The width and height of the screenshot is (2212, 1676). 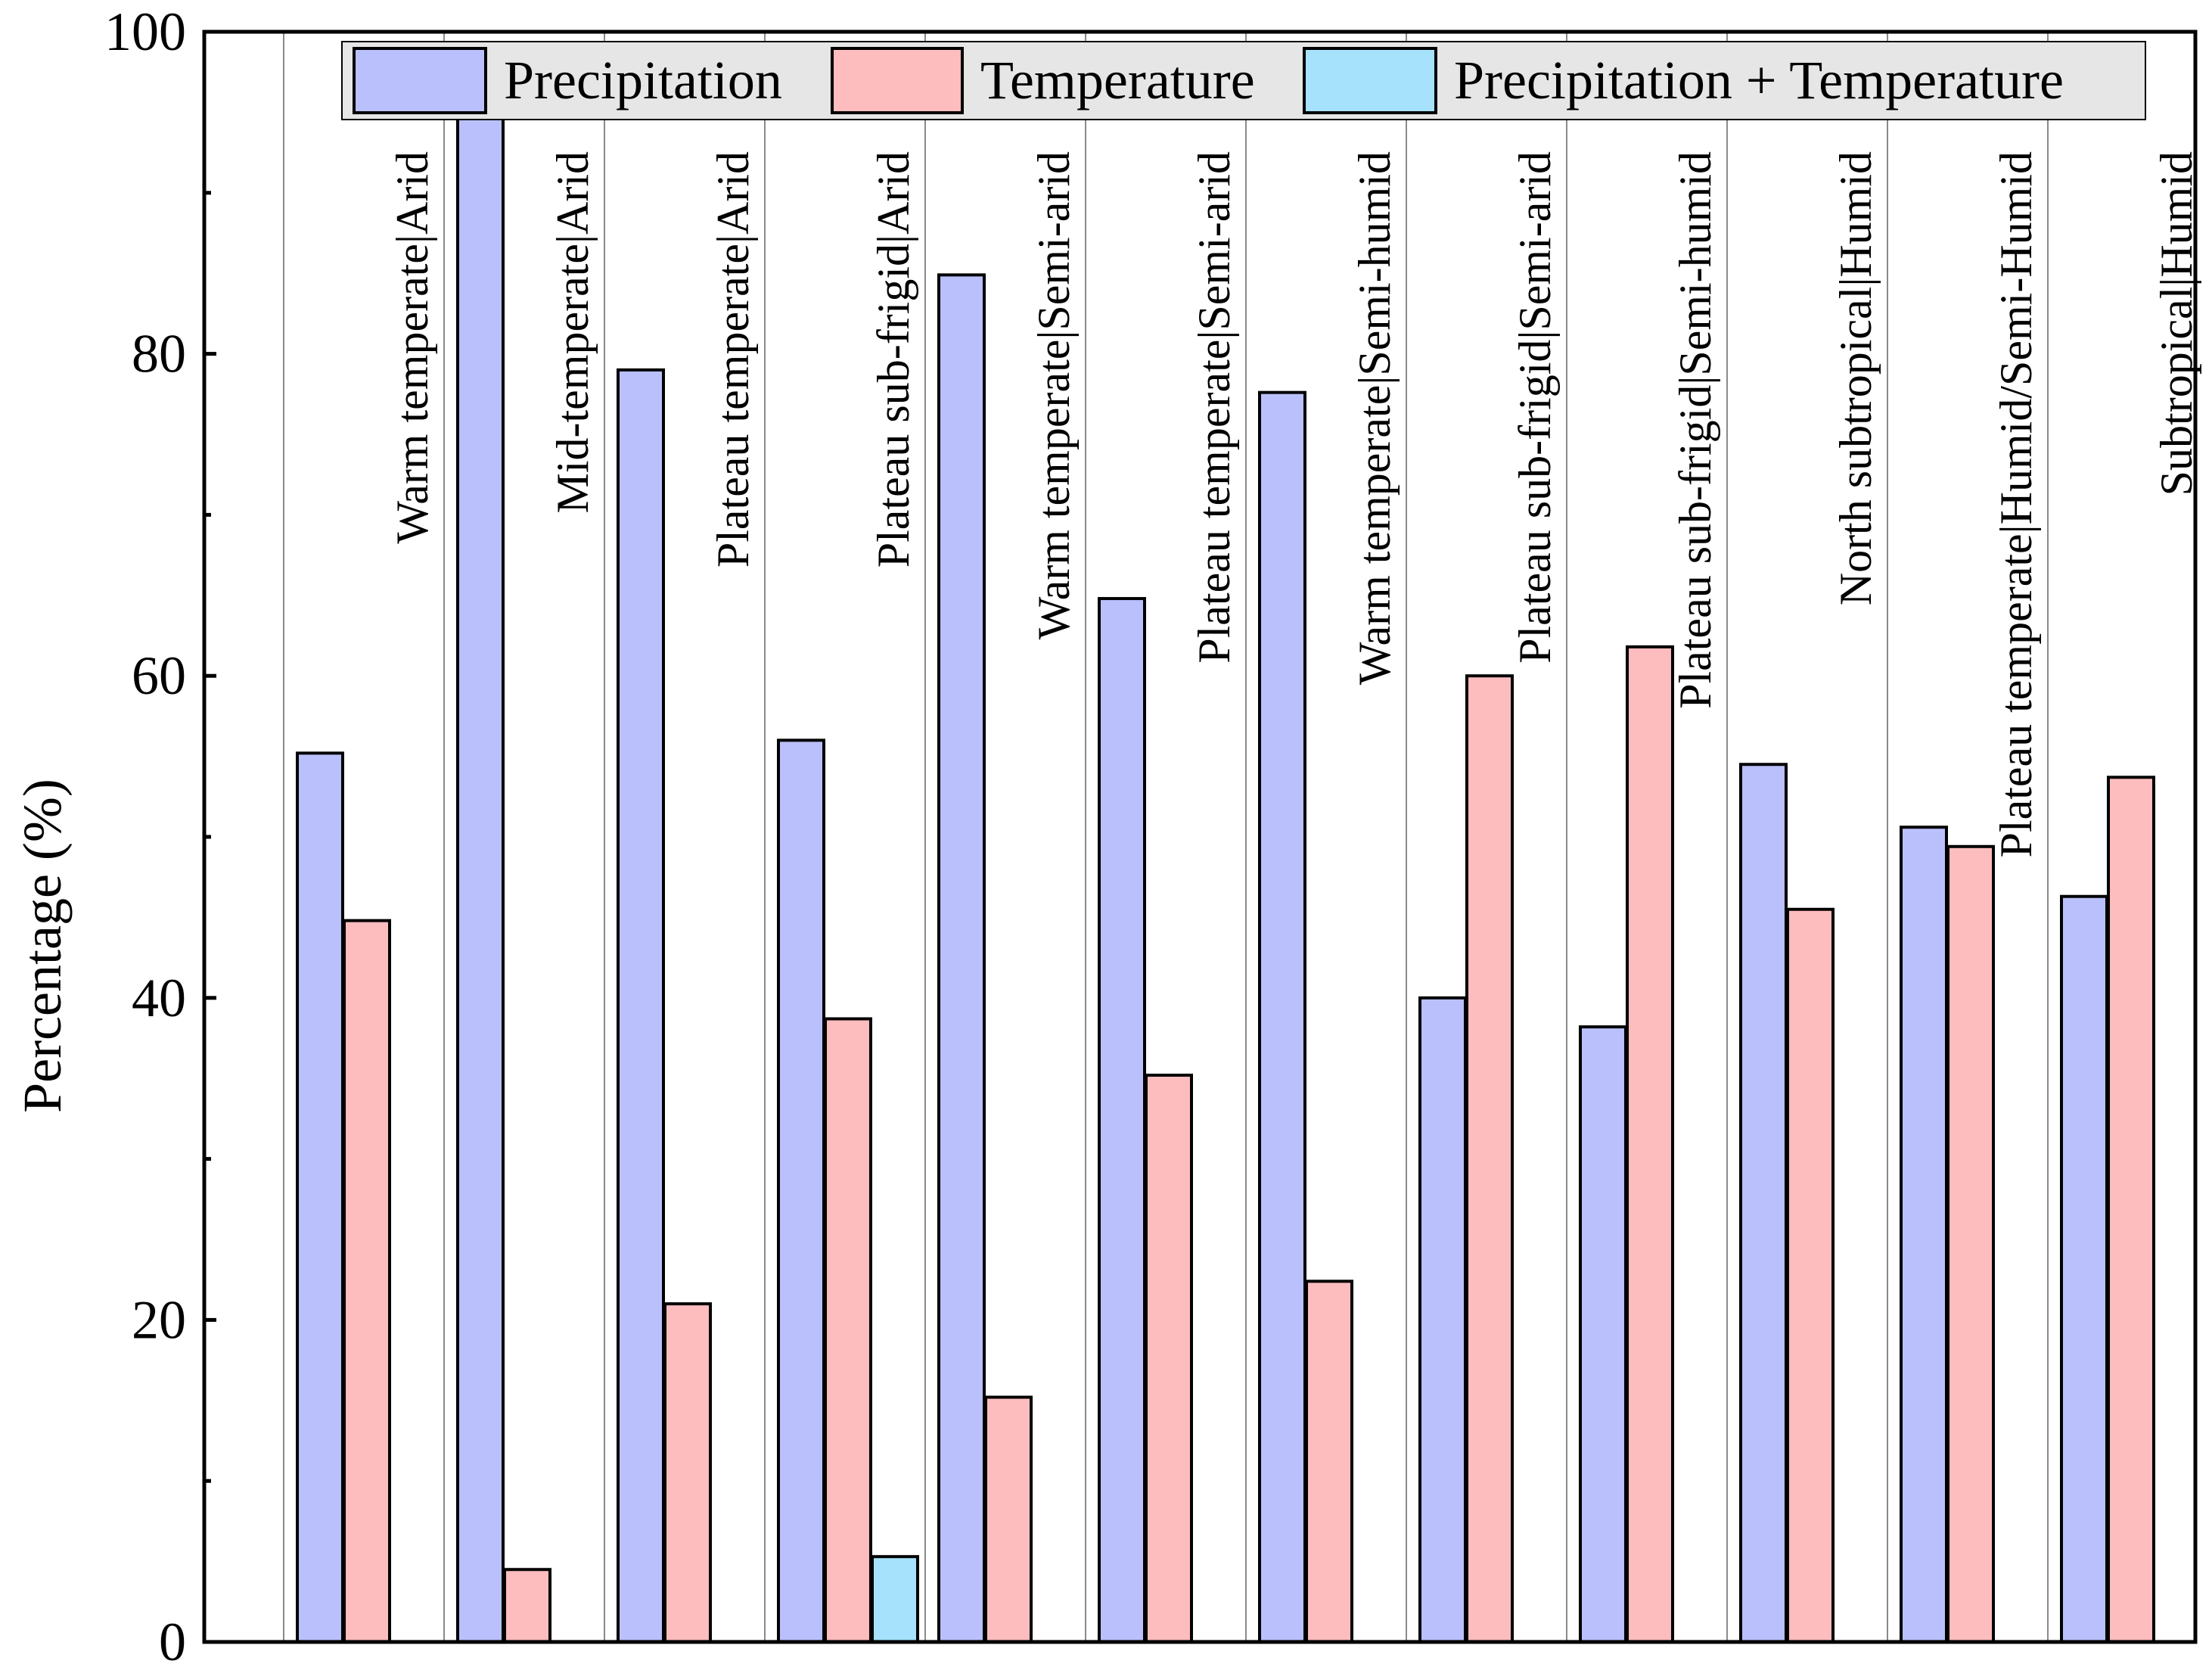 What do you see at coordinates (893, 359) in the screenshot?
I see `category-label: Plateau sub-frigid|Arid` at bounding box center [893, 359].